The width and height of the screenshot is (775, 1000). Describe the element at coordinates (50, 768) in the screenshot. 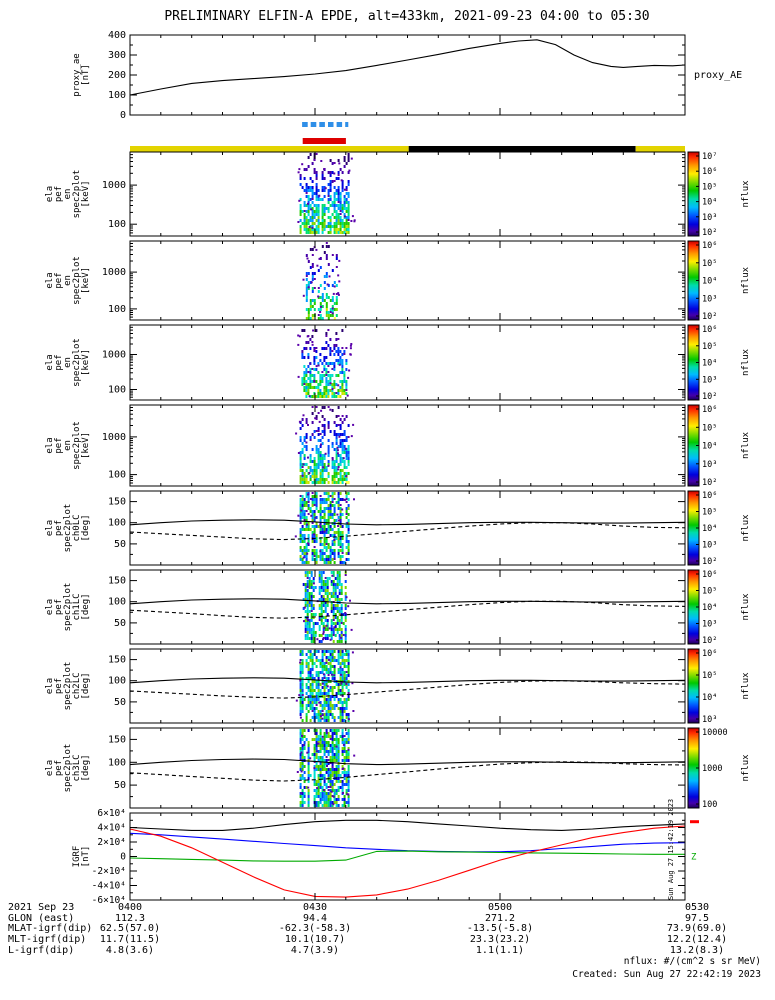

I see `panel-ylabel-line: ela` at that location.